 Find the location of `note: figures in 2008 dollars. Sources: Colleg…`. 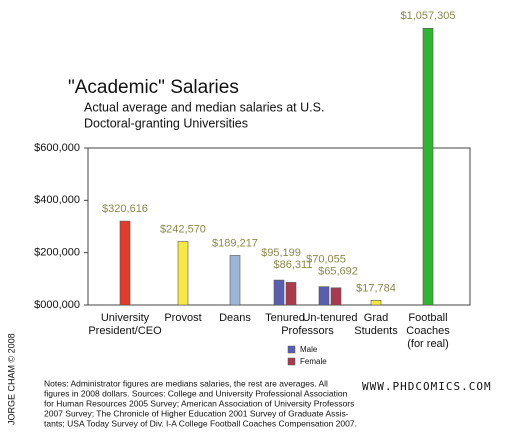

note: figures in 2008 dollars. Sources: Colleg… is located at coordinates (196, 393).